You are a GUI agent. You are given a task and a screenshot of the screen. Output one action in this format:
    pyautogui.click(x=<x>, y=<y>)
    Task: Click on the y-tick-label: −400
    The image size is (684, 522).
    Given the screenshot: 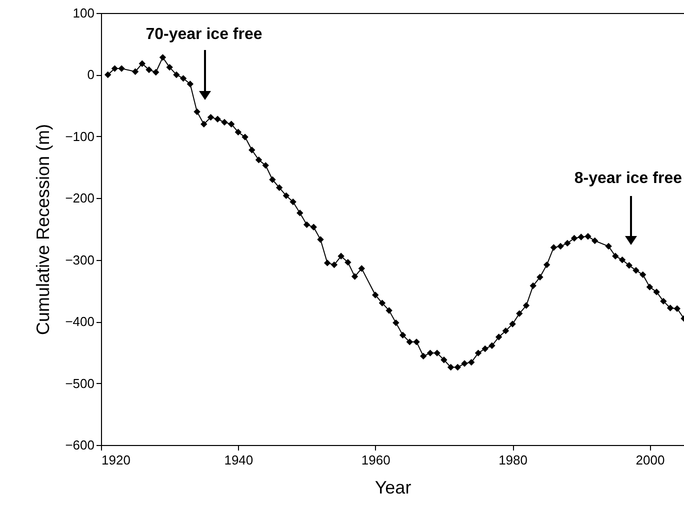 What is the action you would take?
    pyautogui.click(x=79, y=322)
    